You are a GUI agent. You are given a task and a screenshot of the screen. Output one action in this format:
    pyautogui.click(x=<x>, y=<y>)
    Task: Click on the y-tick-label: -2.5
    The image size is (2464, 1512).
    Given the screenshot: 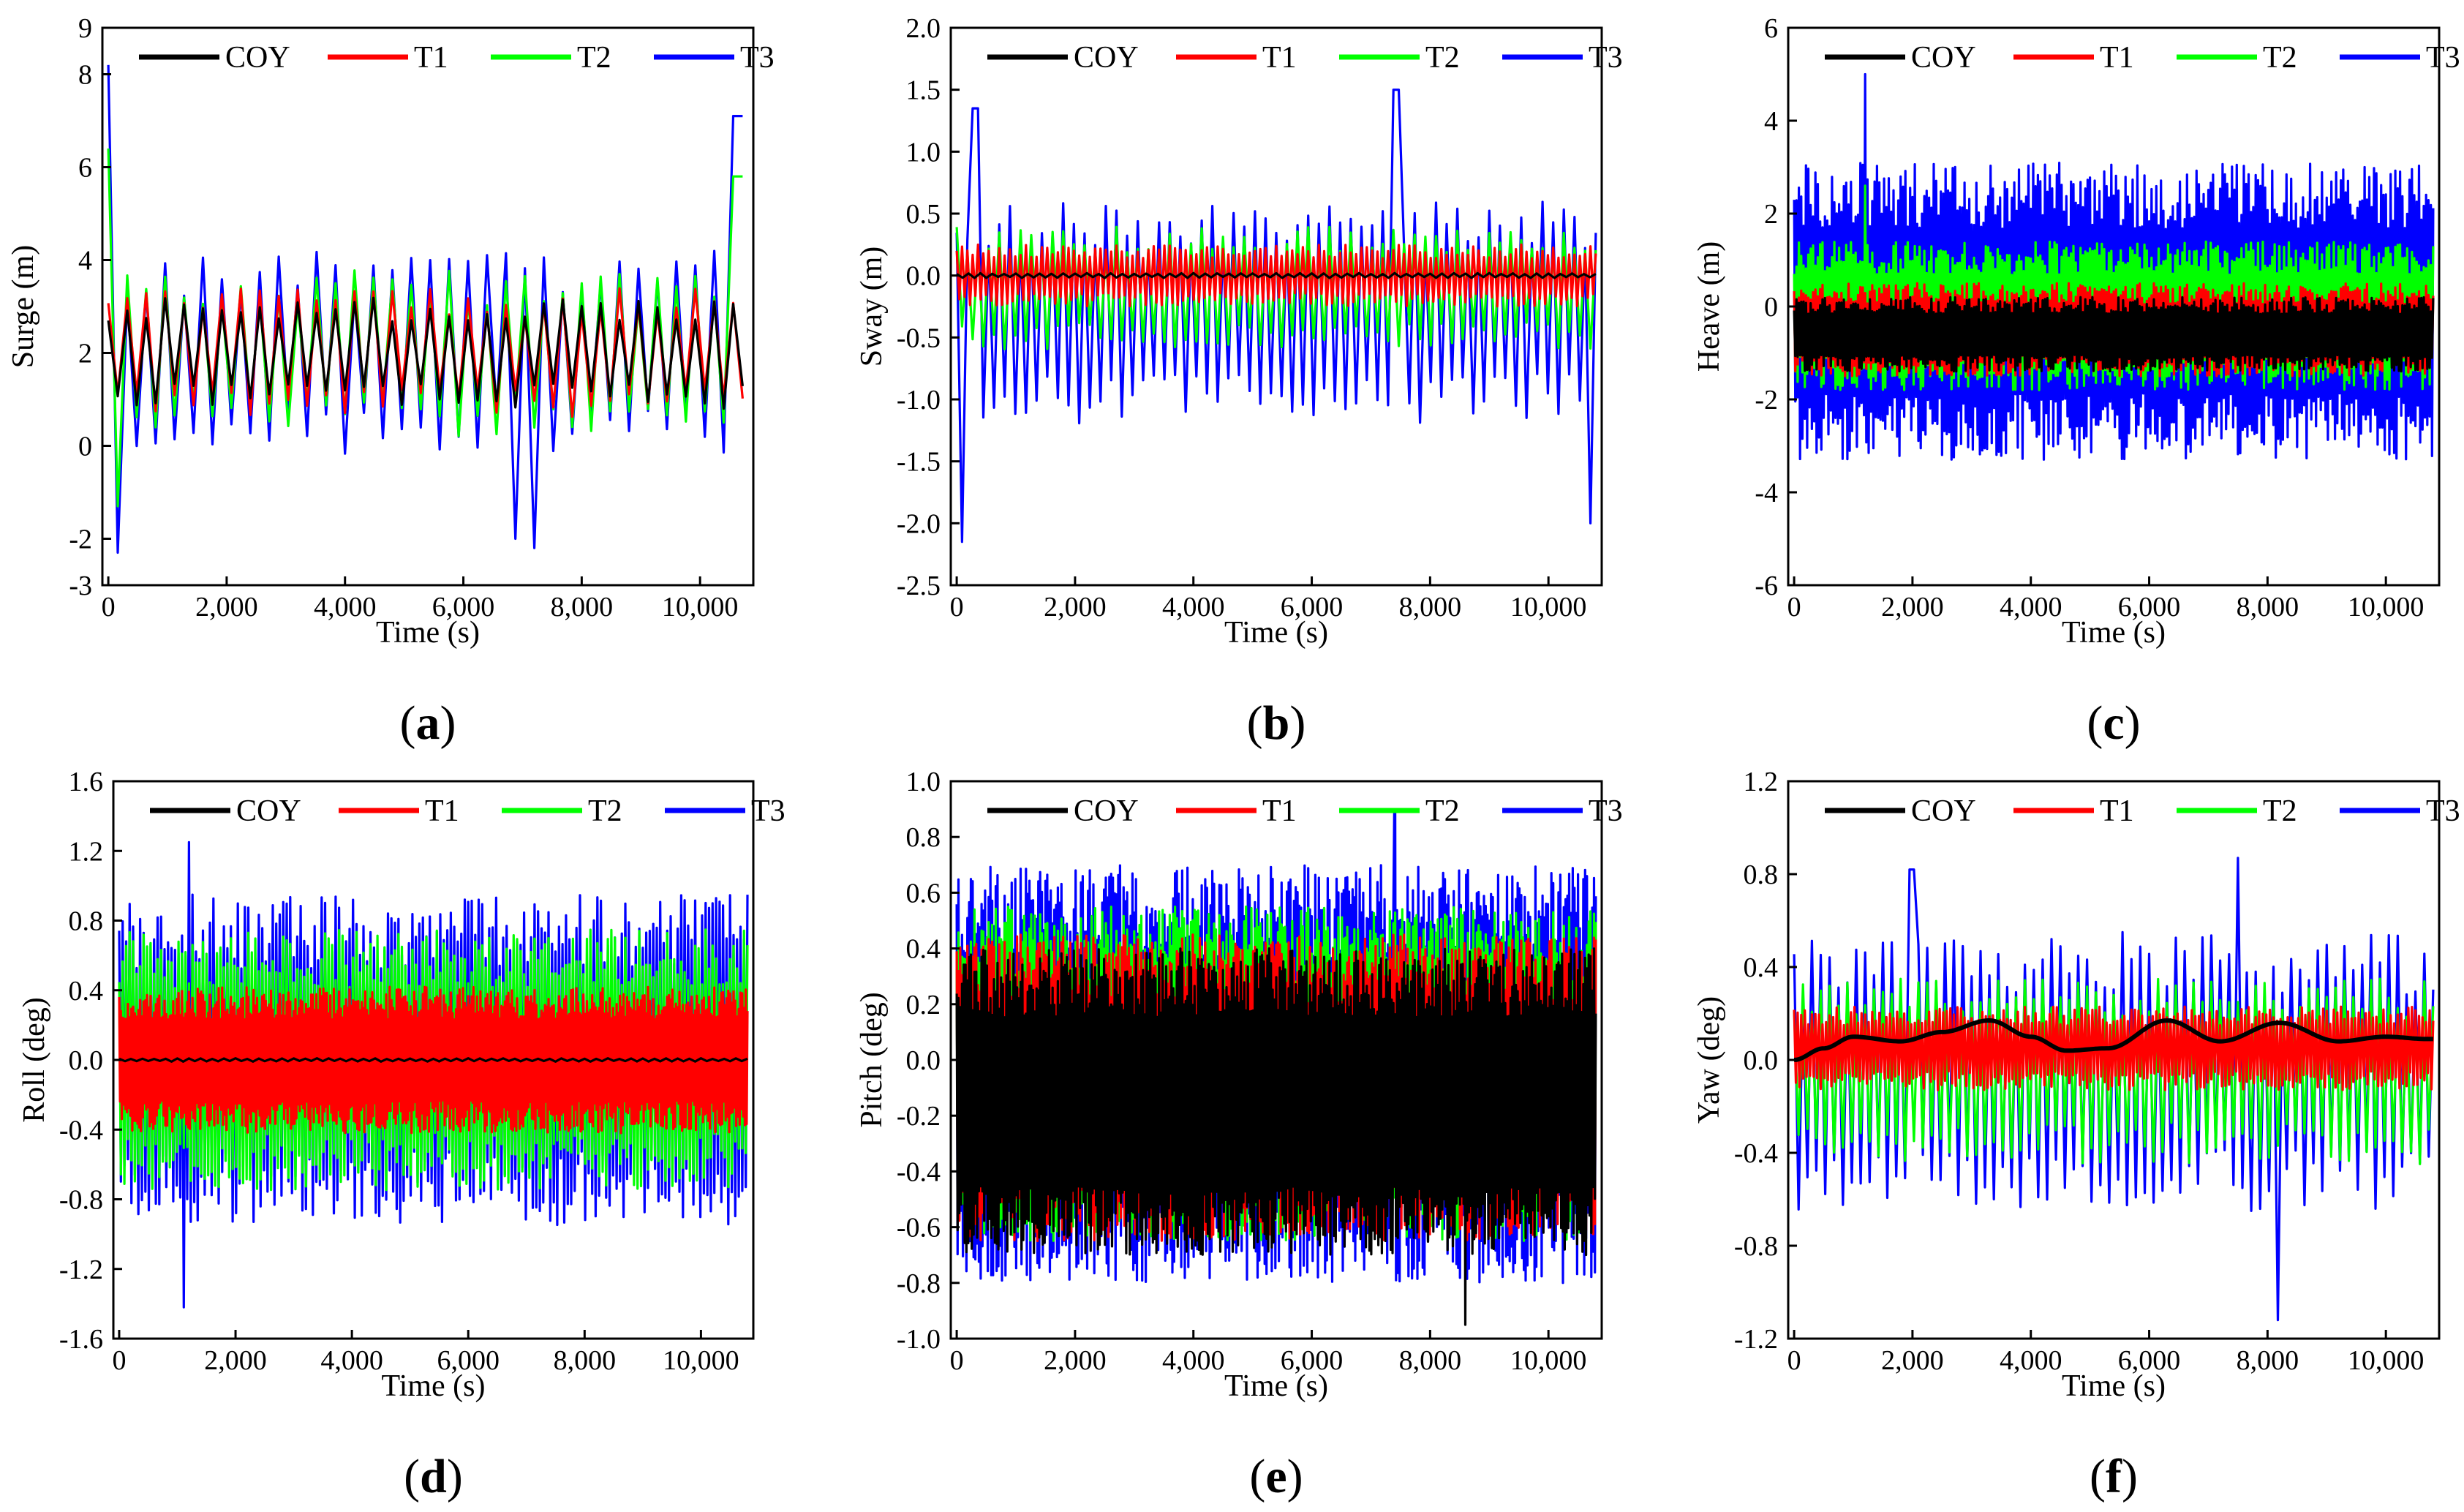 What is the action you would take?
    pyautogui.click(x=919, y=586)
    